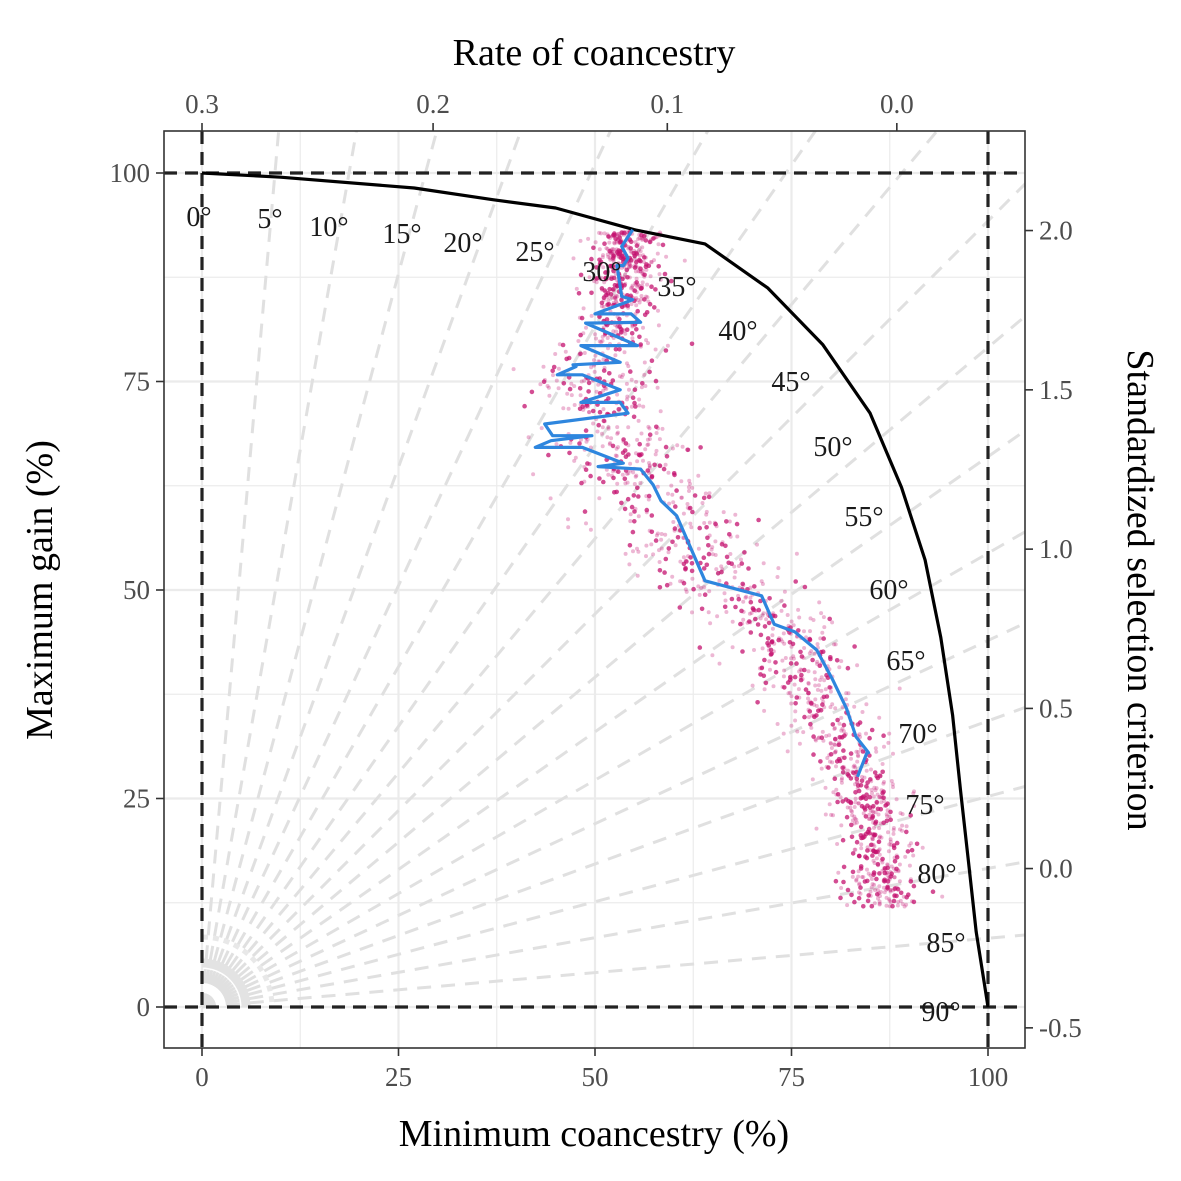 This screenshot has width=1181, height=1181. What do you see at coordinates (936, 874) in the screenshot?
I see `angle-label: 80°` at bounding box center [936, 874].